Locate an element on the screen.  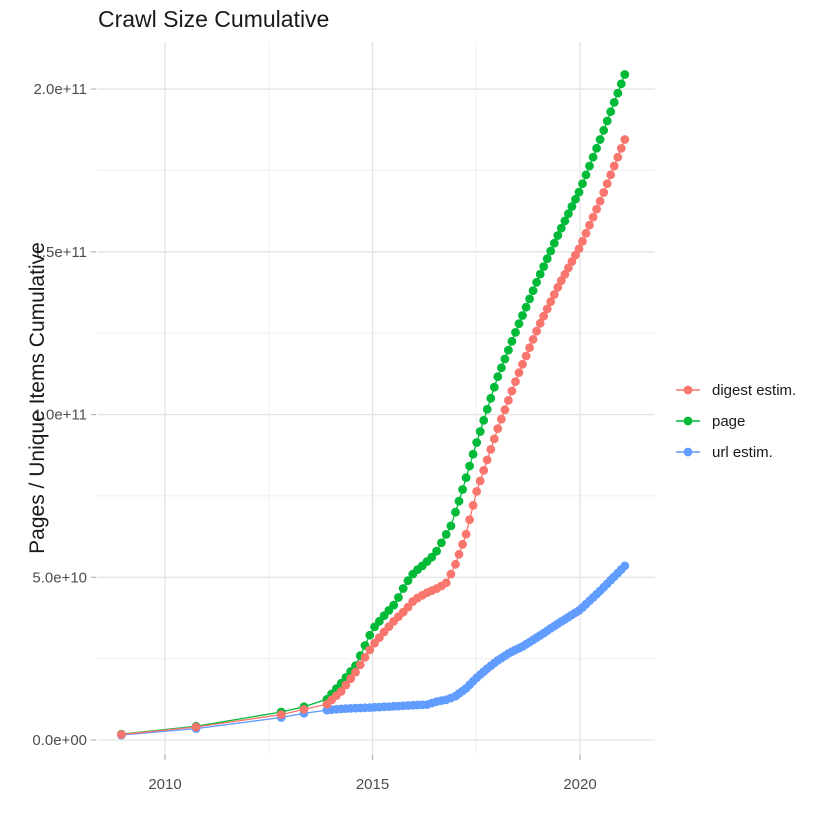
legend-key-digest-estim-icon is located at coordinates (688, 390).